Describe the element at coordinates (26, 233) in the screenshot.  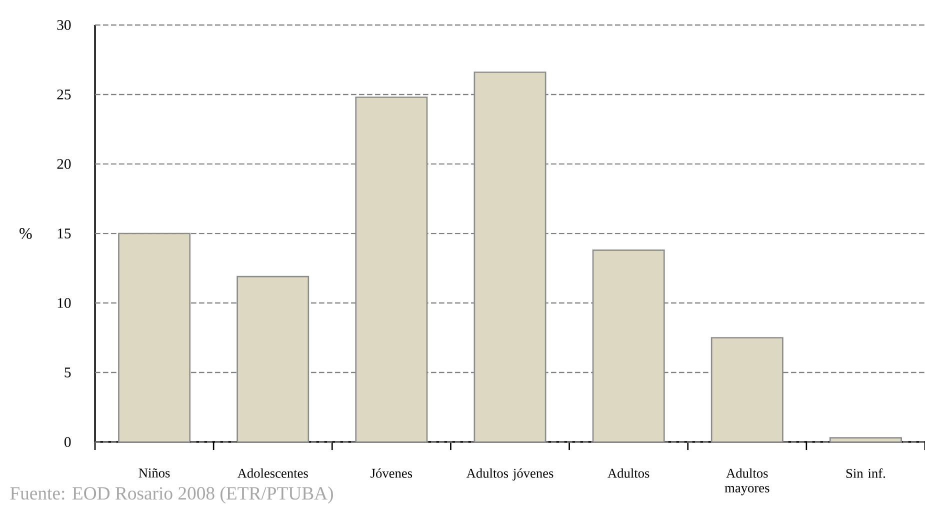
I see `y-axis-title: %` at that location.